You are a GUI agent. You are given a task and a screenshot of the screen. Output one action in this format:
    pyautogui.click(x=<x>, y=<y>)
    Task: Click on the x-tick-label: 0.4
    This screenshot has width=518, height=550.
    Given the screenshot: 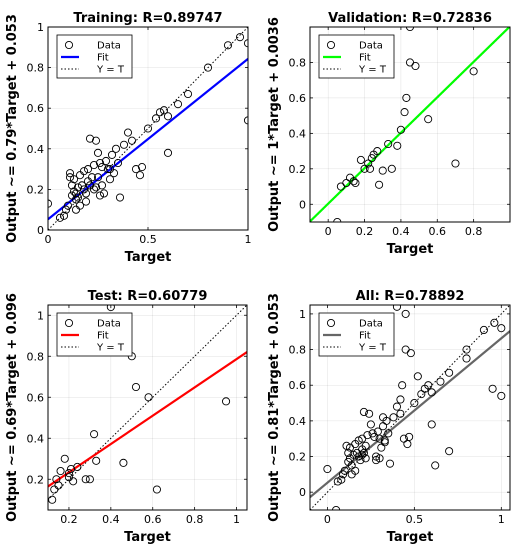 What is the action you would take?
    pyautogui.click(x=401, y=231)
    